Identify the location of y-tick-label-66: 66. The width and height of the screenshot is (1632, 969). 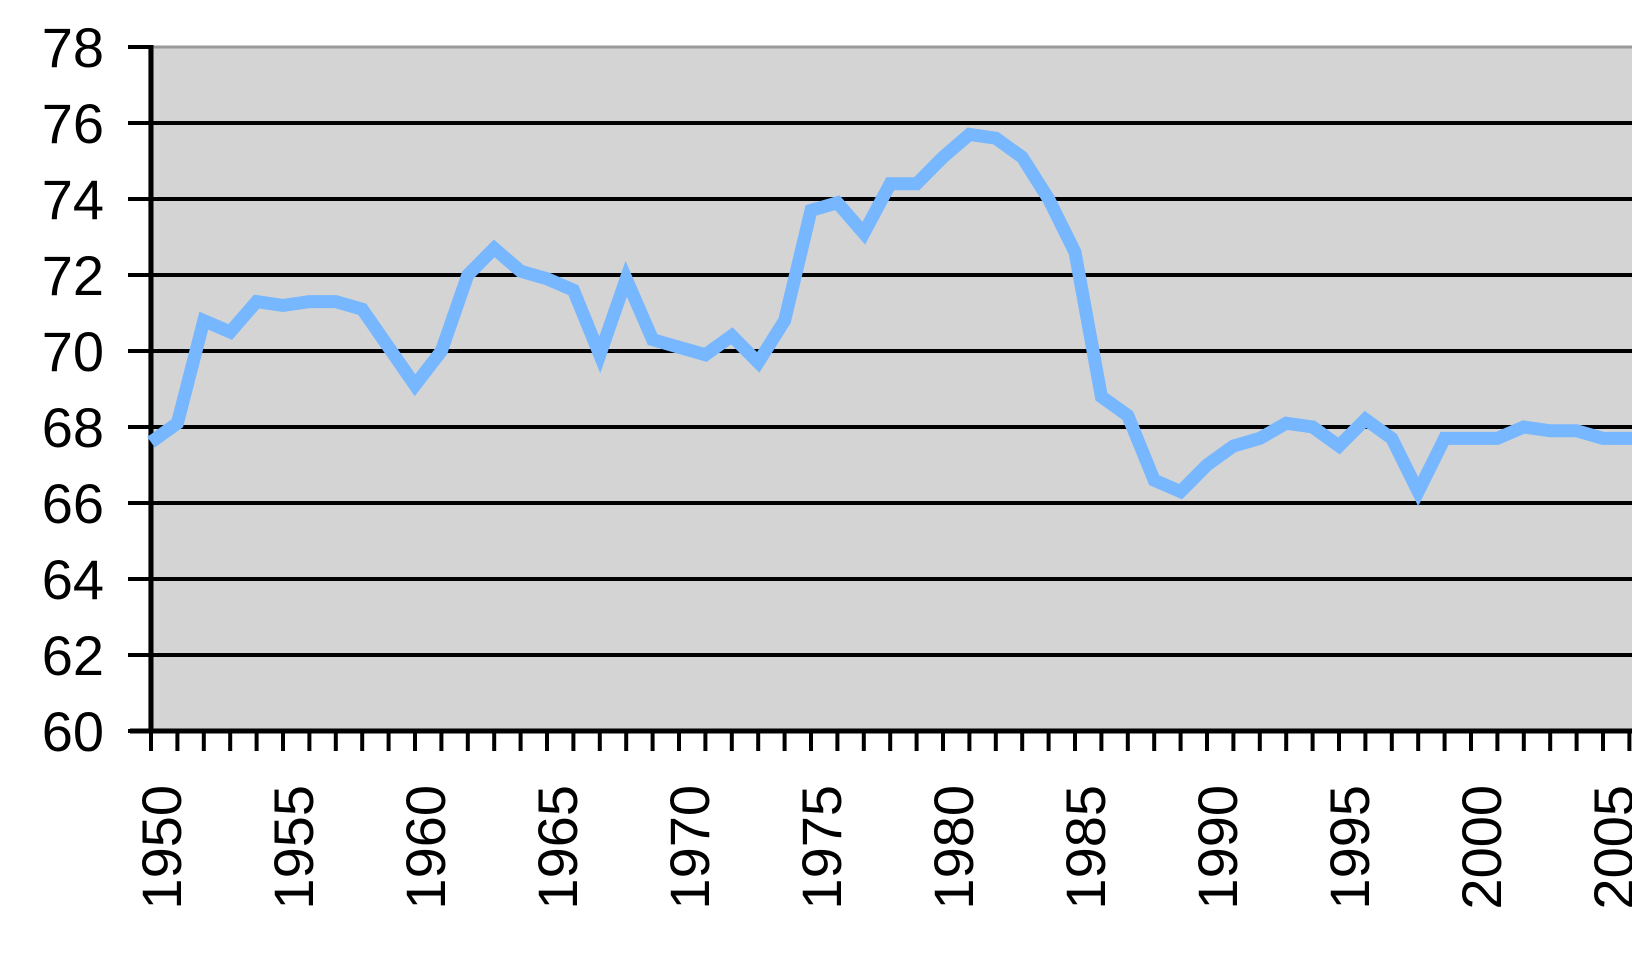
(73, 503).